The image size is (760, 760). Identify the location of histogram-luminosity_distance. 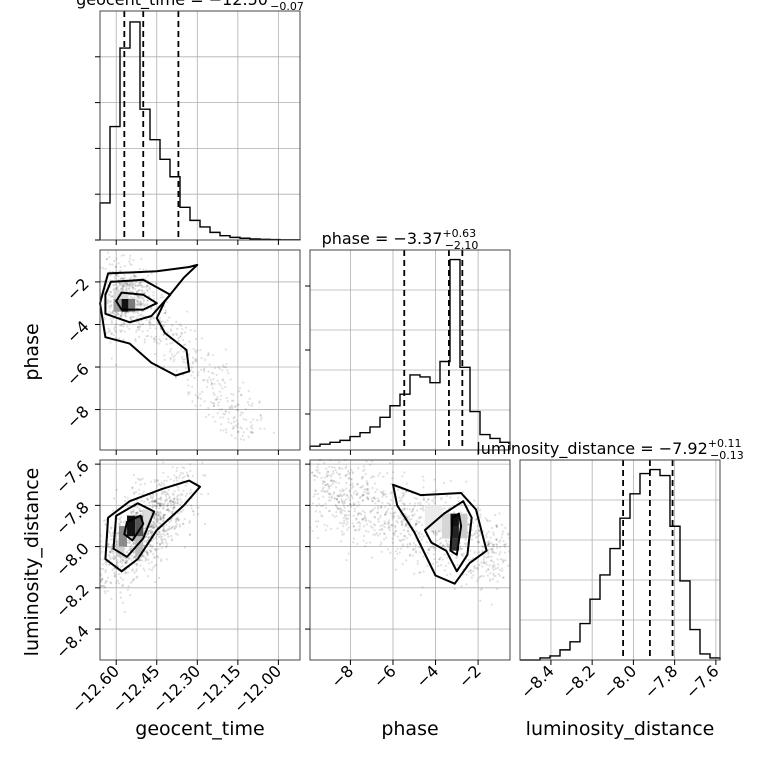
(620, 564).